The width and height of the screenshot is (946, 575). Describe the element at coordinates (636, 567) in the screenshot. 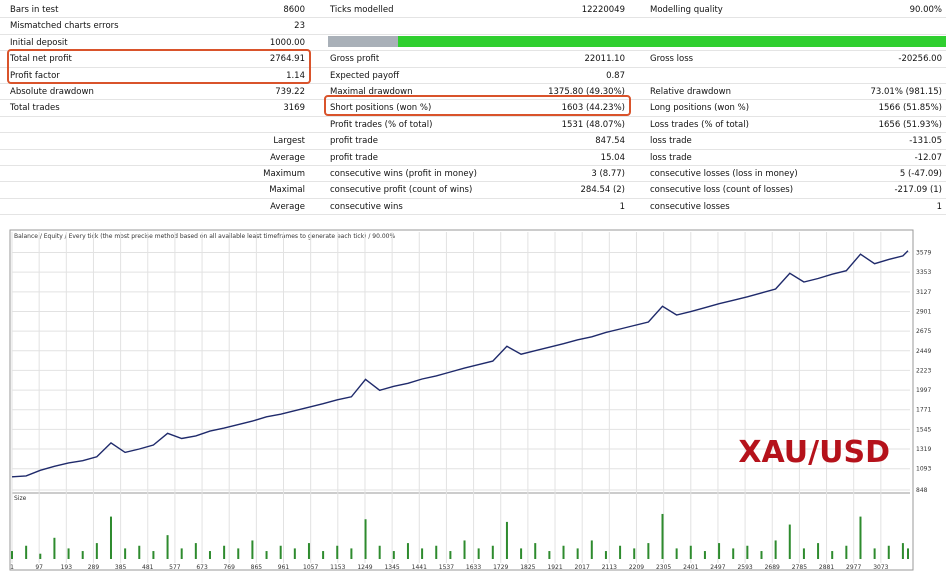

I see `x-tick-label: 2209` at that location.